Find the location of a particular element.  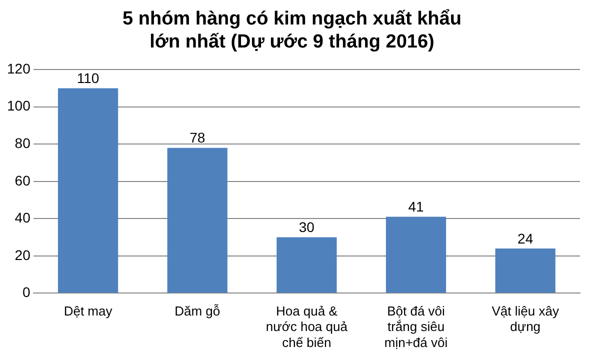

y-tick-label: 20 is located at coordinates (22, 254).